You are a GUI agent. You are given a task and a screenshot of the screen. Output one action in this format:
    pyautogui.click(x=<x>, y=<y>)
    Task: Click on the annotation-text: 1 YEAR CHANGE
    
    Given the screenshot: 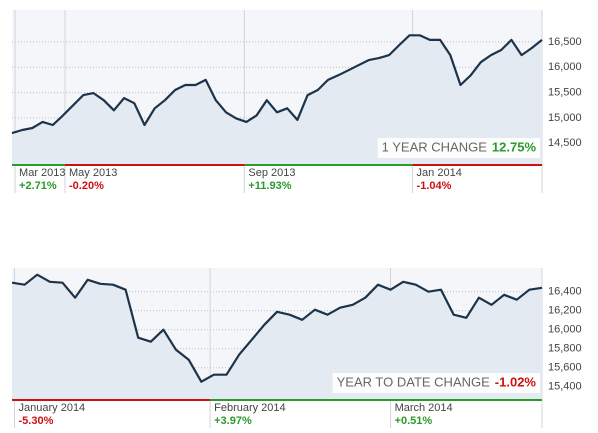 What is the action you would take?
    pyautogui.click(x=435, y=146)
    